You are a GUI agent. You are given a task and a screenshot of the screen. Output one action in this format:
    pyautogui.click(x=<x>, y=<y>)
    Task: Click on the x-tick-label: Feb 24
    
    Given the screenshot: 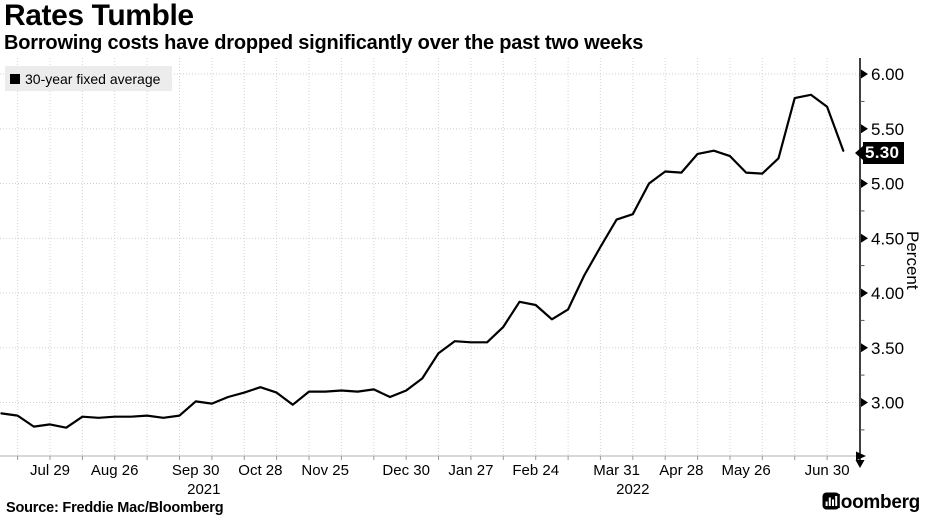 What is the action you would take?
    pyautogui.click(x=535, y=470)
    